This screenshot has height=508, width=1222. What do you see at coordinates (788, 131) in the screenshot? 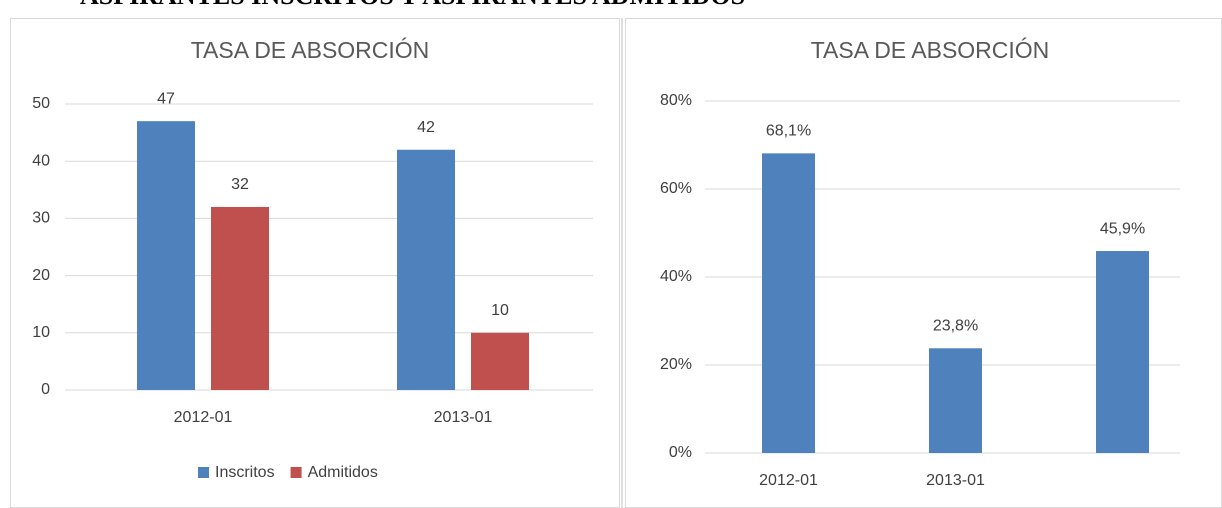
I see `data-label: 68,1%` at bounding box center [788, 131].